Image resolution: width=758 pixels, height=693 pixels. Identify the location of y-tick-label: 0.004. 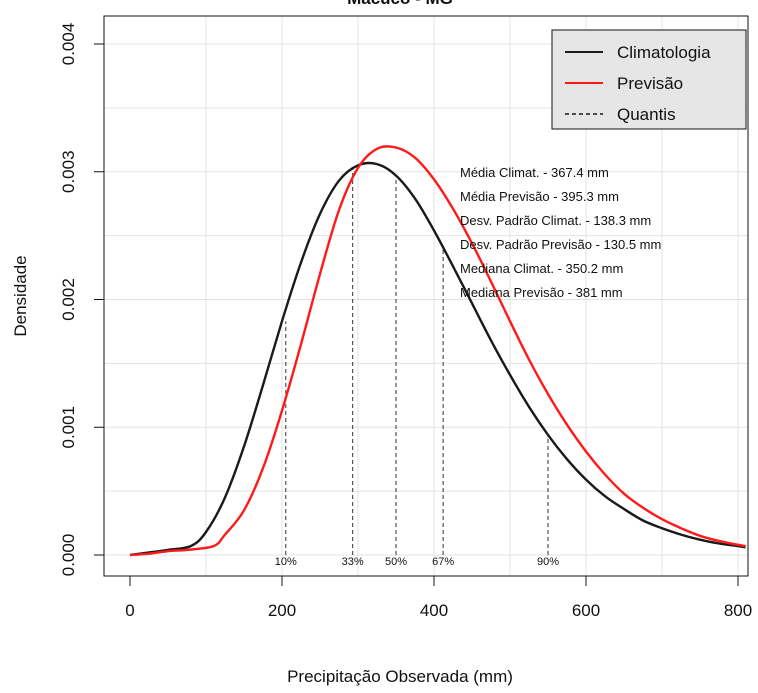
(68, 44).